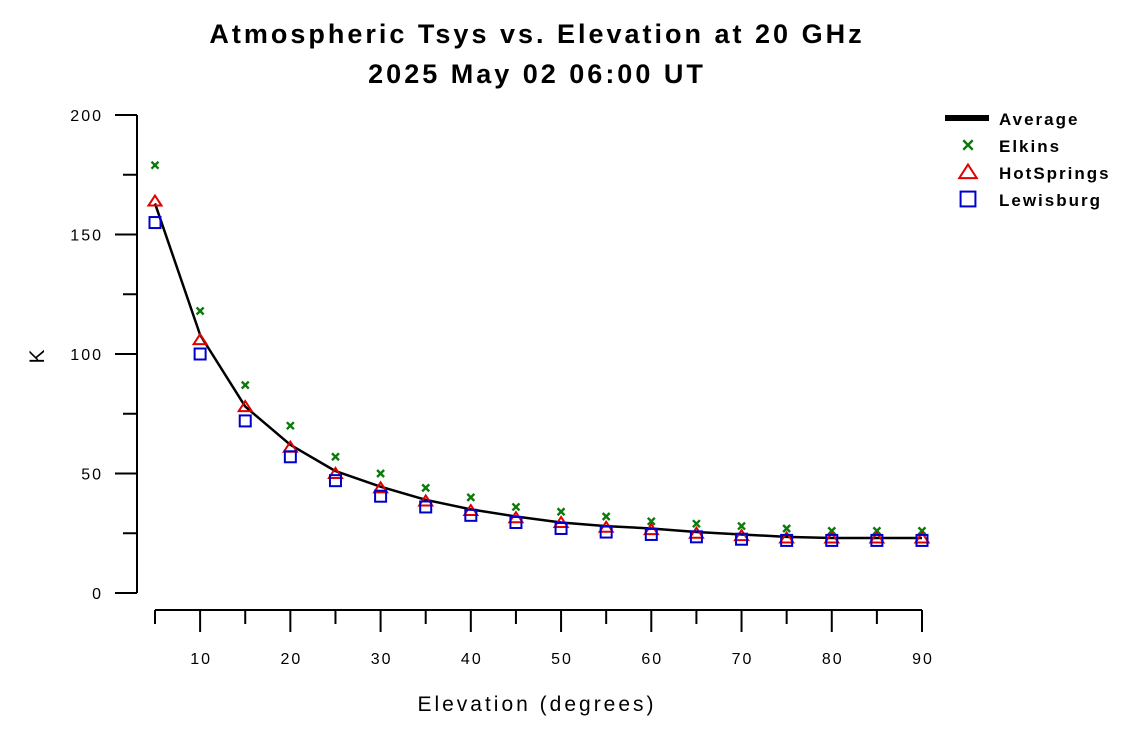 Image resolution: width=1125 pixels, height=731 pixels. Describe the element at coordinates (652, 659) in the screenshot. I see `x-tick-label: 60` at that location.